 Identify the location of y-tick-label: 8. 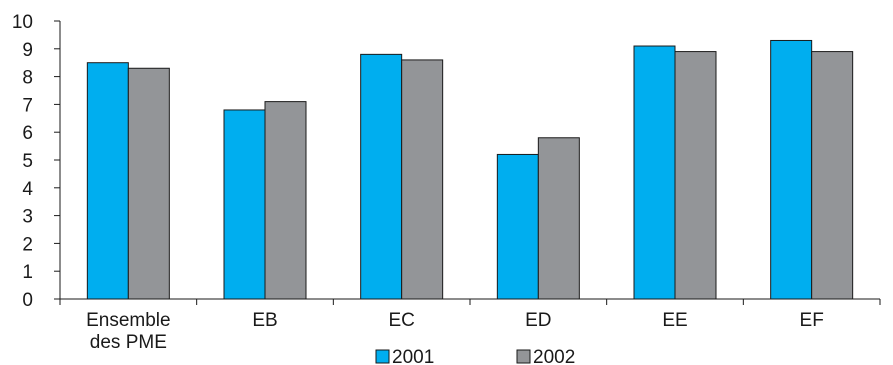
(27, 78).